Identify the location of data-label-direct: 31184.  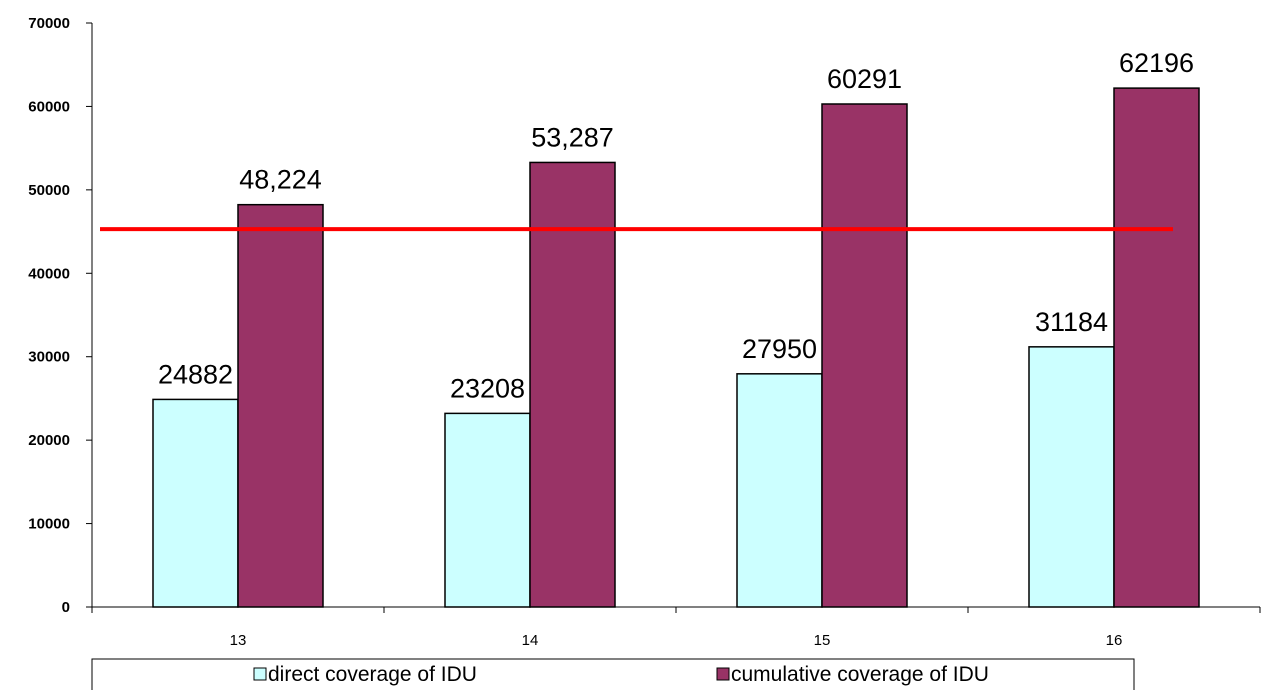
(1071, 322).